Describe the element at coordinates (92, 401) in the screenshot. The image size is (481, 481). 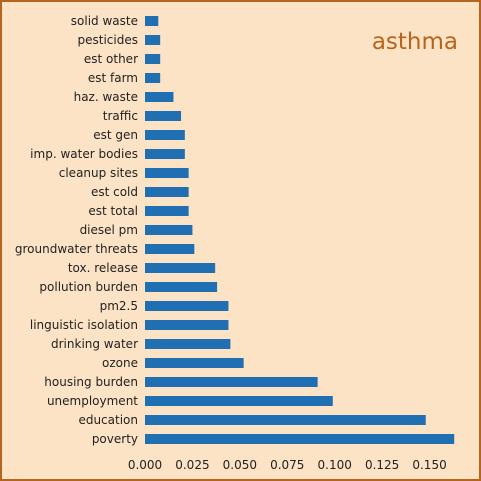
I see `category-label: unemployment` at that location.